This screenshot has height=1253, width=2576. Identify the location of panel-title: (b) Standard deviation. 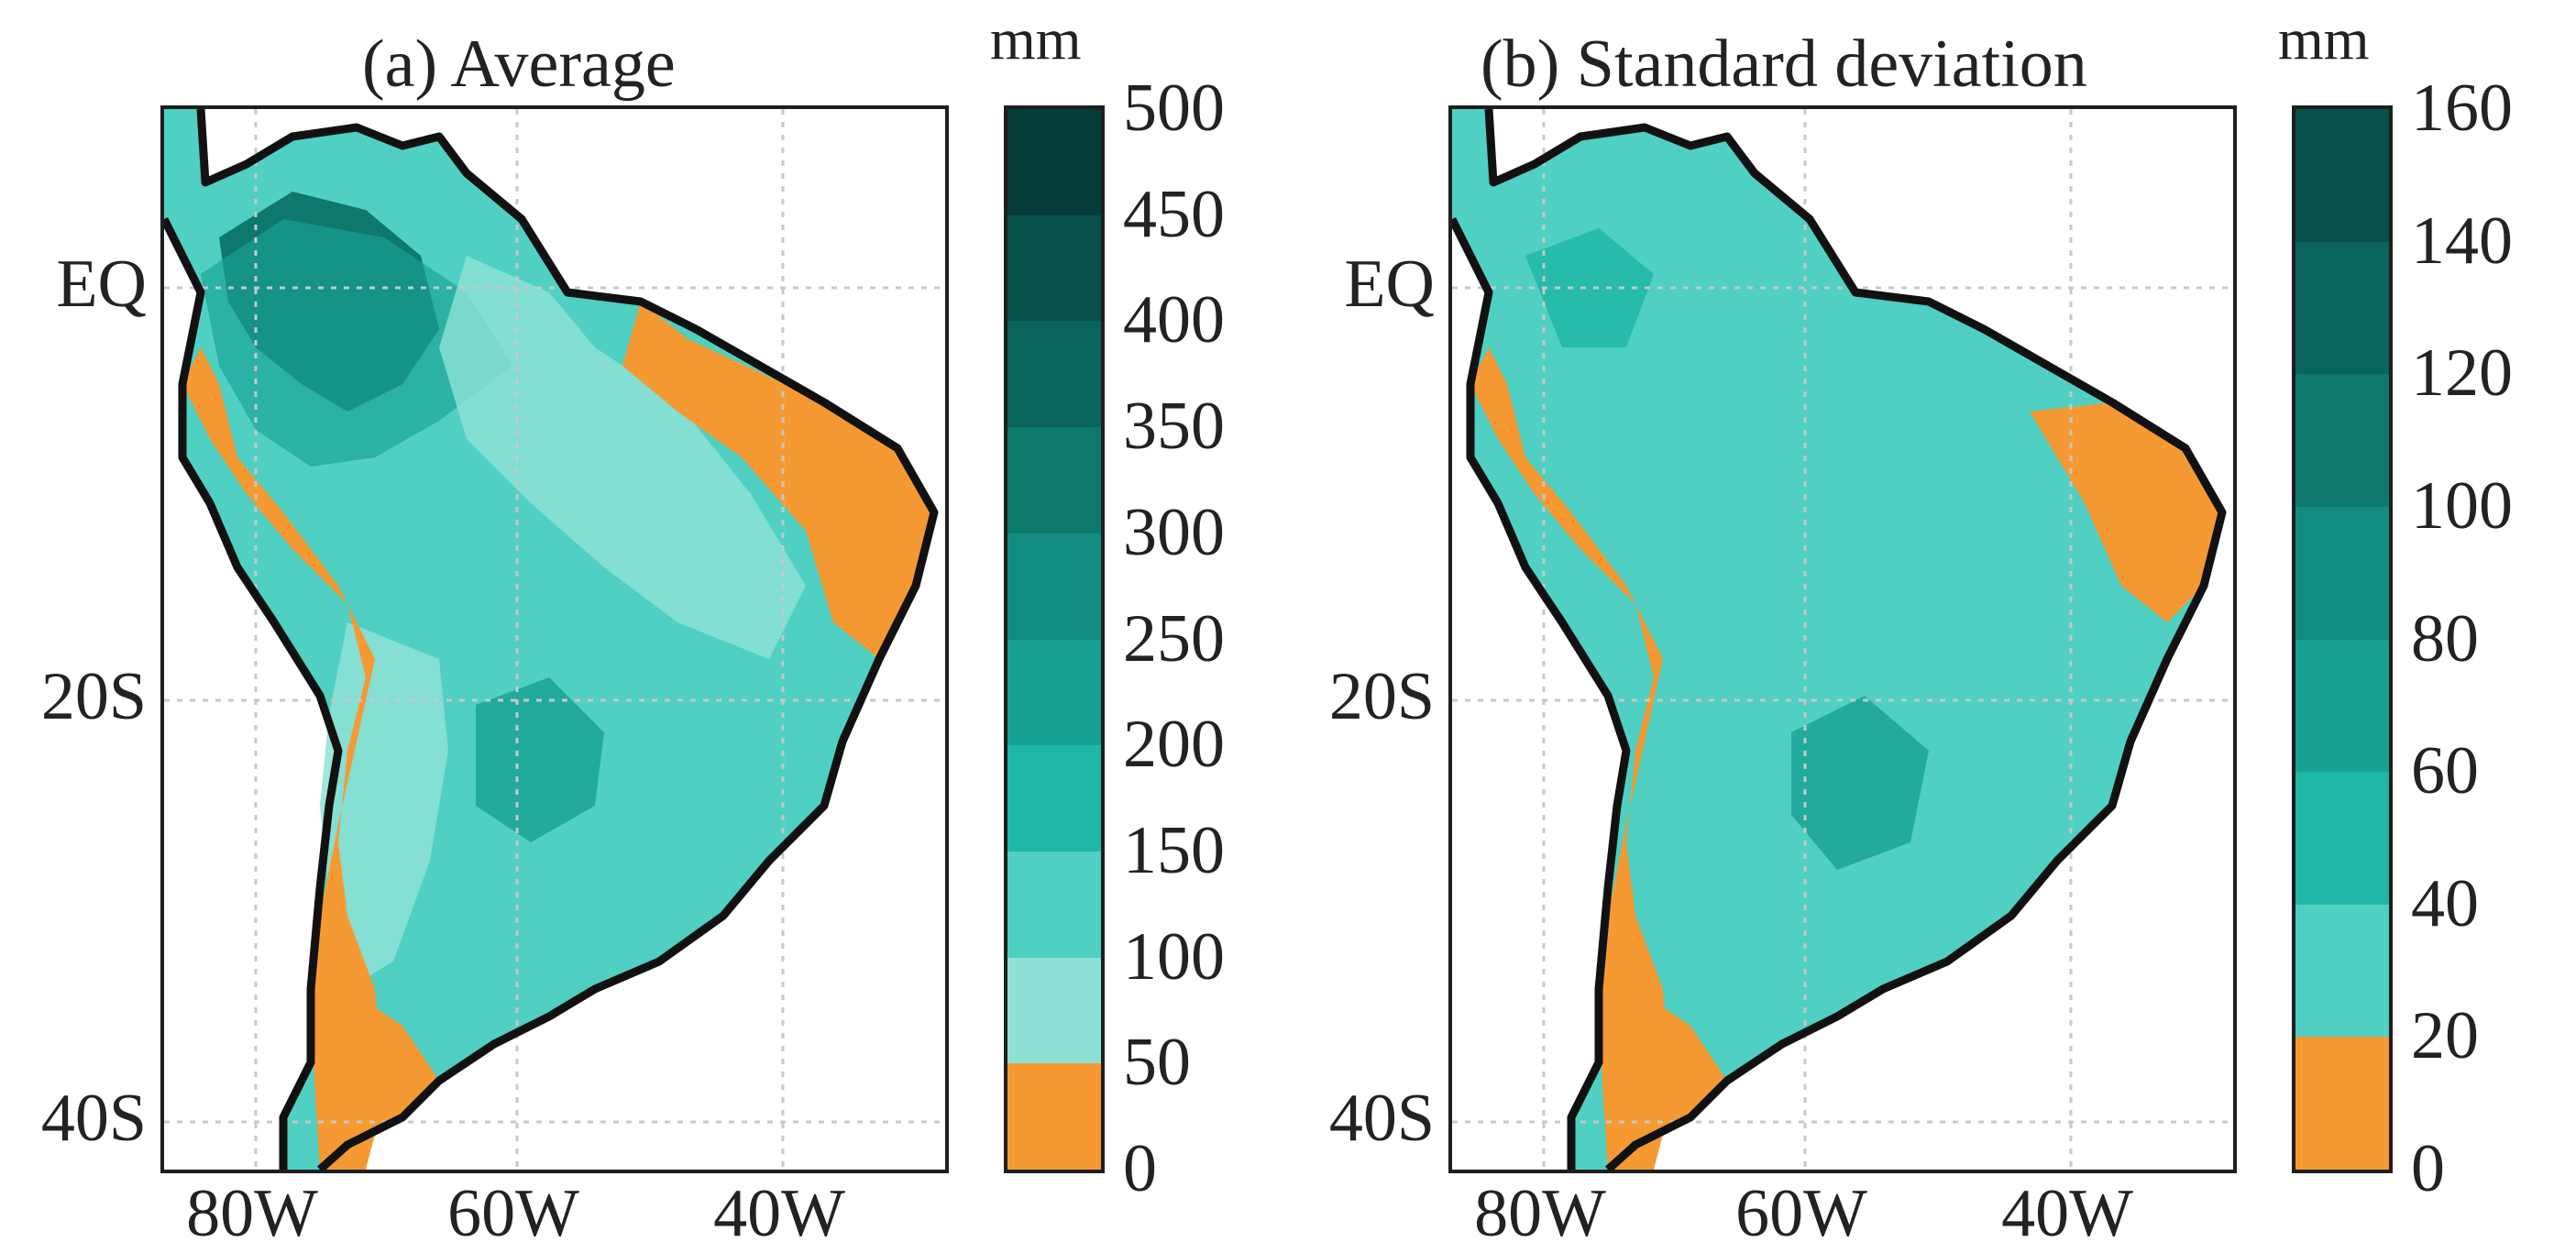
(1784, 64).